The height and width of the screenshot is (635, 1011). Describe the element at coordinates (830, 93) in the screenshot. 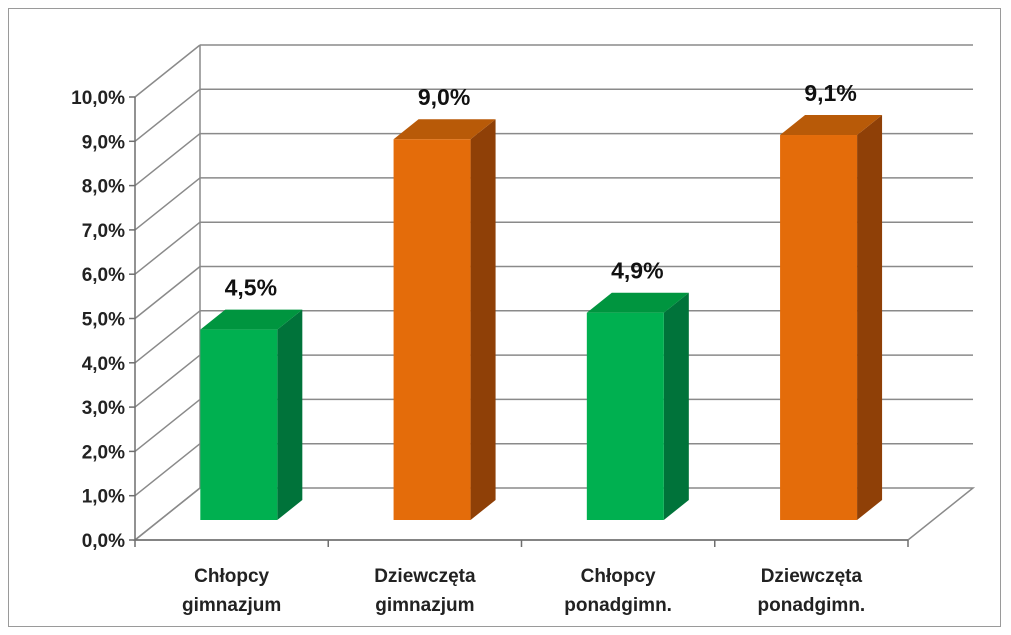

I see `data-label: 9,1%` at that location.